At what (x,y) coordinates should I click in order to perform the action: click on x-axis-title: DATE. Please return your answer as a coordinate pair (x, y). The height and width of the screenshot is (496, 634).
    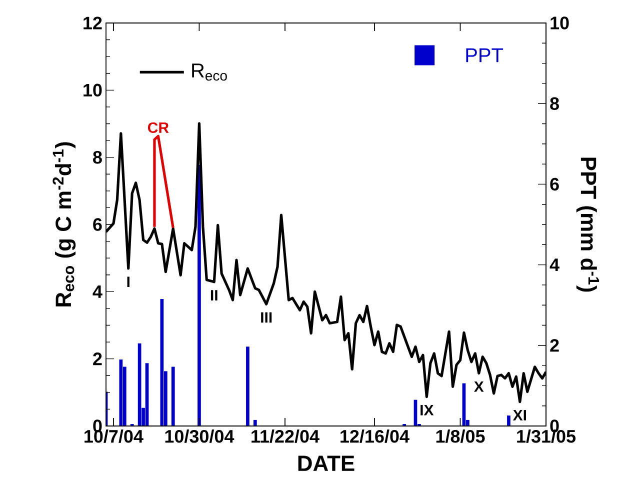
    Looking at the image, I should click on (326, 463).